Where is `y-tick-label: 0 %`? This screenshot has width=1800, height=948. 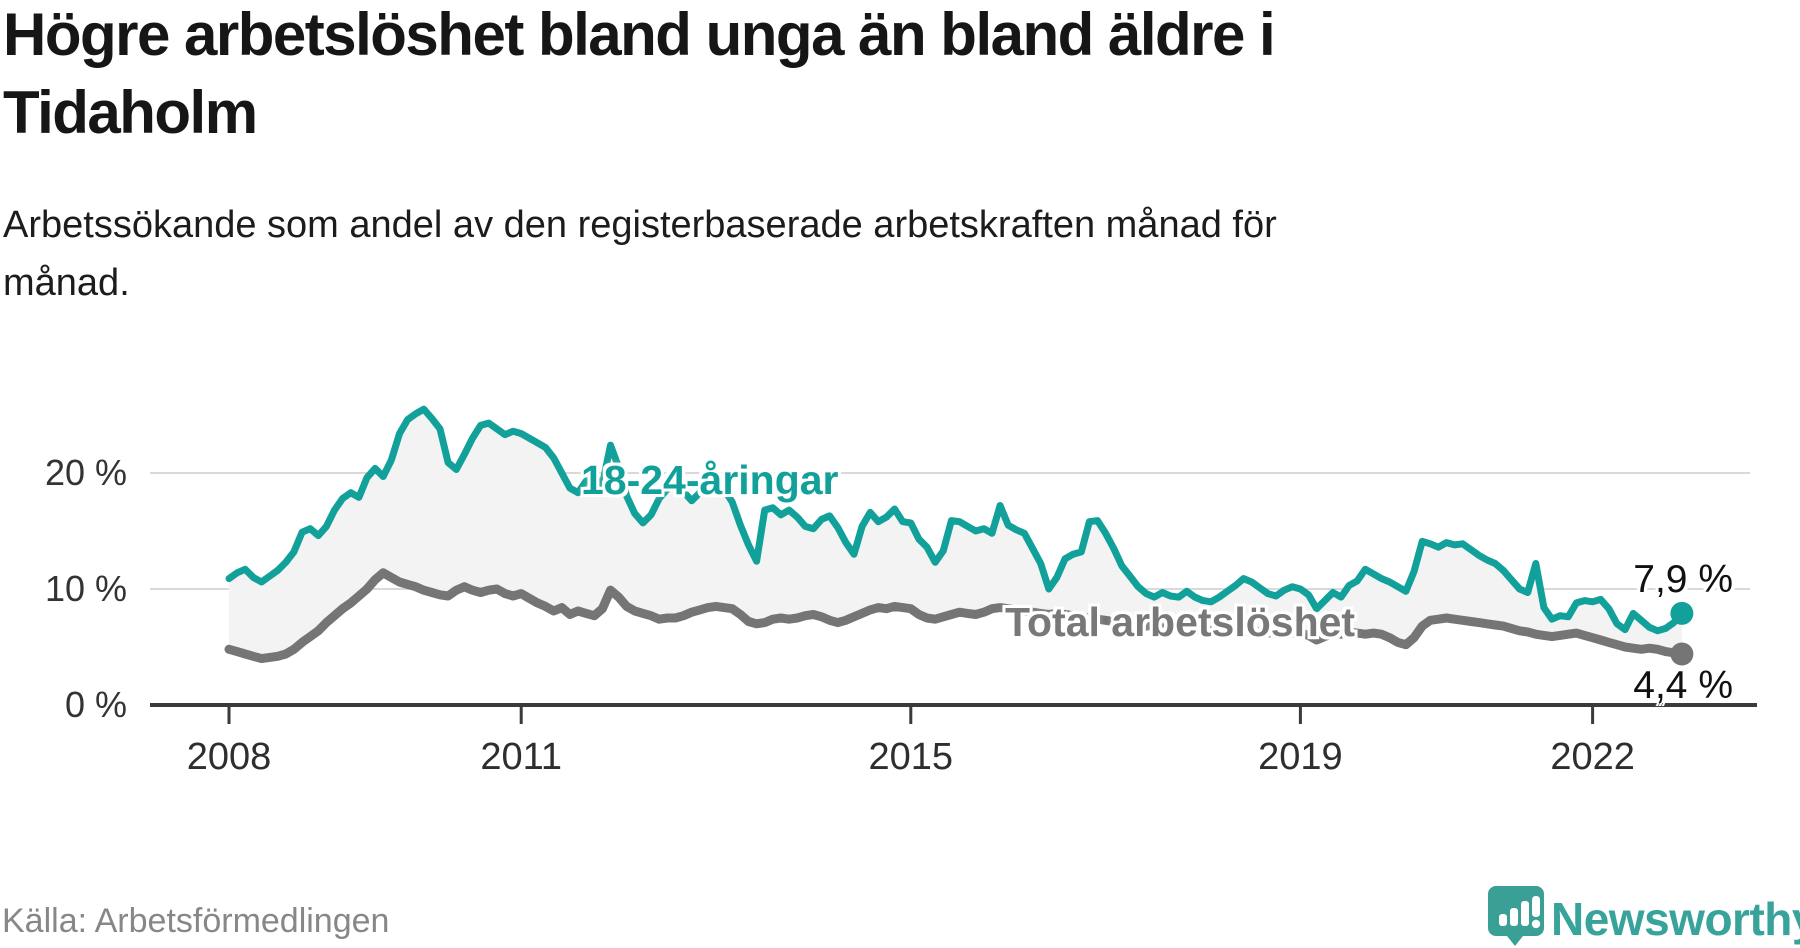 y-tick-label: 0 % is located at coordinates (95, 704).